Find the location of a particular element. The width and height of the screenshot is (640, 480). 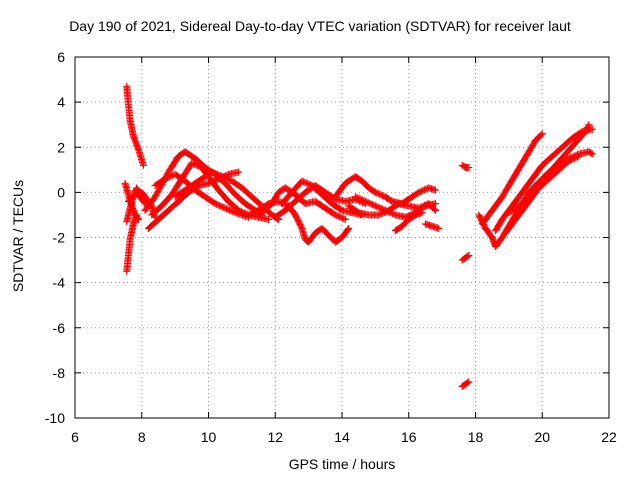

y-tick-label: -6 is located at coordinates (59, 328).